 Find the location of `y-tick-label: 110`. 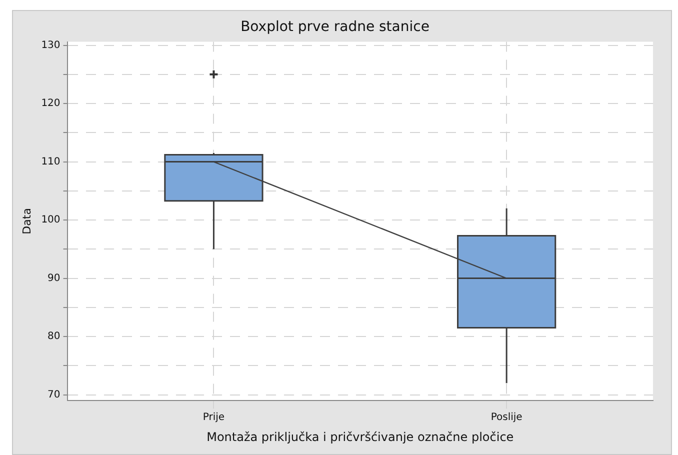

y-tick-label: 110 is located at coordinates (50, 162).